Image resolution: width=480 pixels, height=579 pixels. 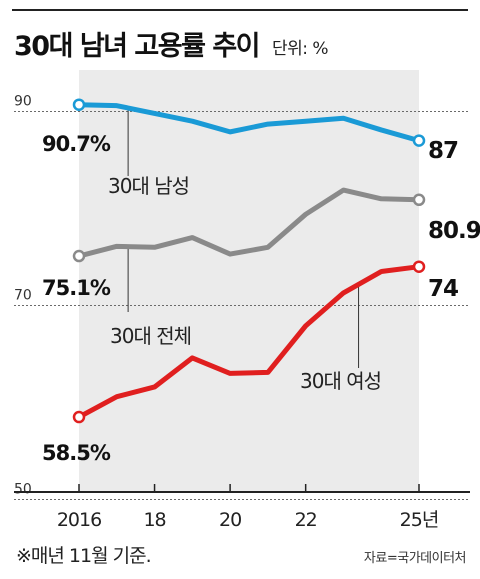 What do you see at coordinates (150, 336) in the screenshot?
I see `series-name-label-1: 30대 전체` at bounding box center [150, 336].